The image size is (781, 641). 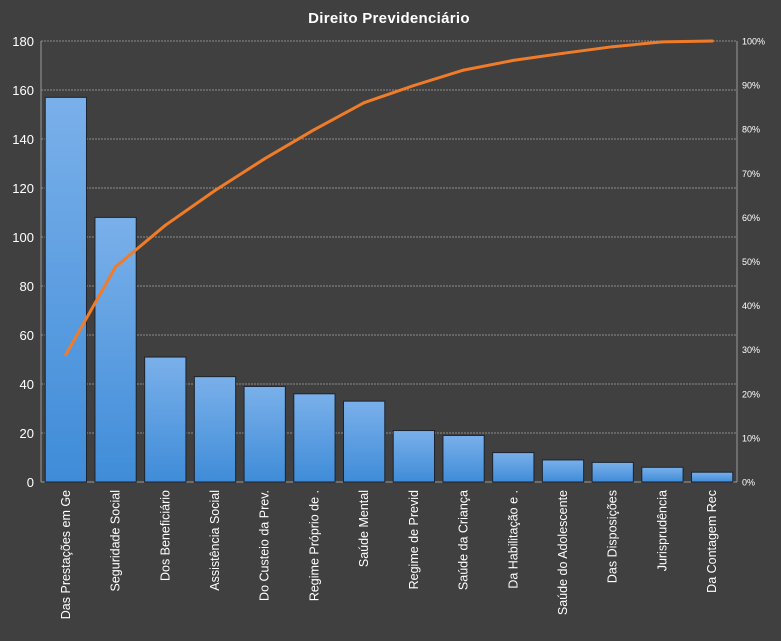 I want to click on y2-tick-label: 30%, so click(x=751, y=350).